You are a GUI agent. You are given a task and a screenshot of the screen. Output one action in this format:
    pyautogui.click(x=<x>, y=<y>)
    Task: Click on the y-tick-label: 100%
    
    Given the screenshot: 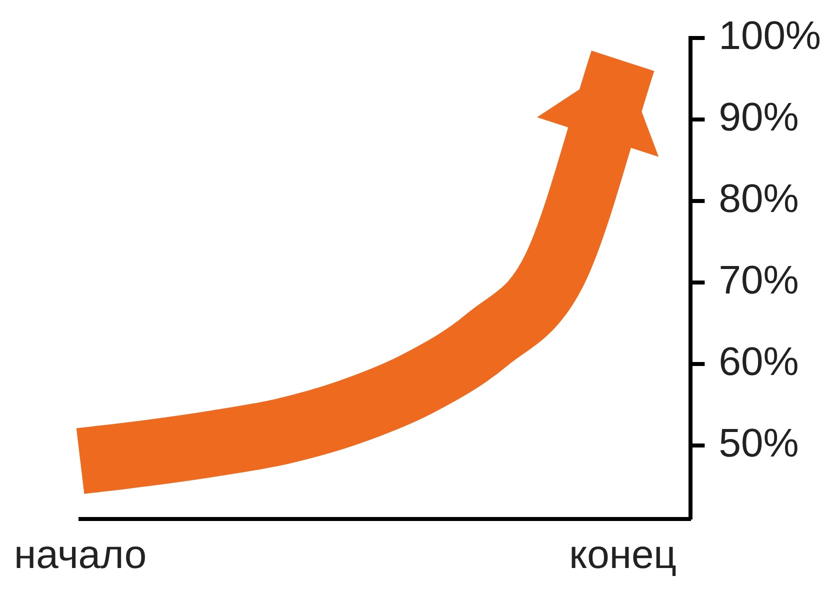 What is the action you would take?
    pyautogui.click(x=770, y=36)
    